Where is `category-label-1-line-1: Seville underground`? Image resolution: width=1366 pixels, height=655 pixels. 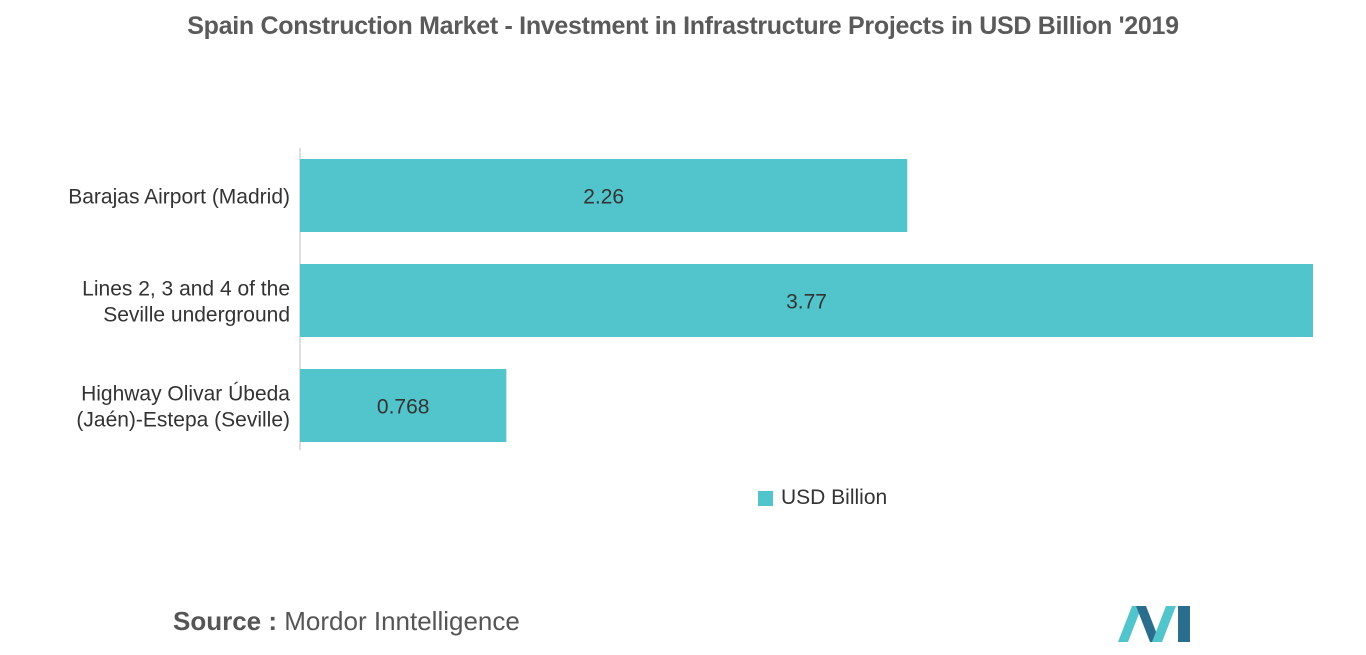
category-label-1-line-1: Seville underground is located at coordinates (196, 315).